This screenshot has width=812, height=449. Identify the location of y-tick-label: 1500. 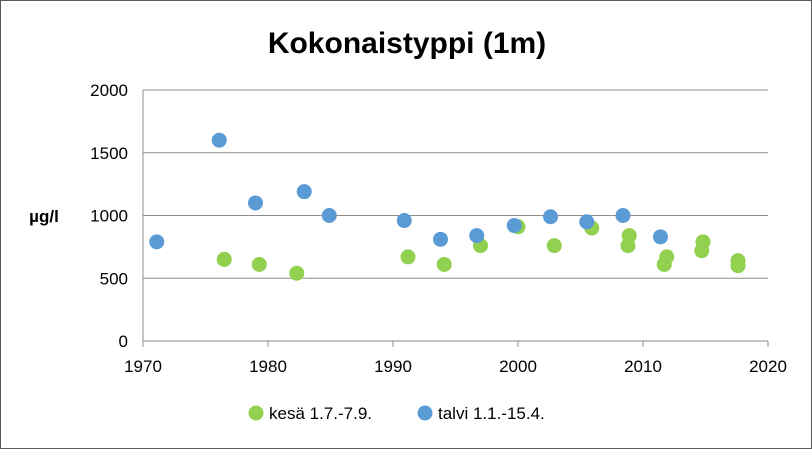
(109, 153).